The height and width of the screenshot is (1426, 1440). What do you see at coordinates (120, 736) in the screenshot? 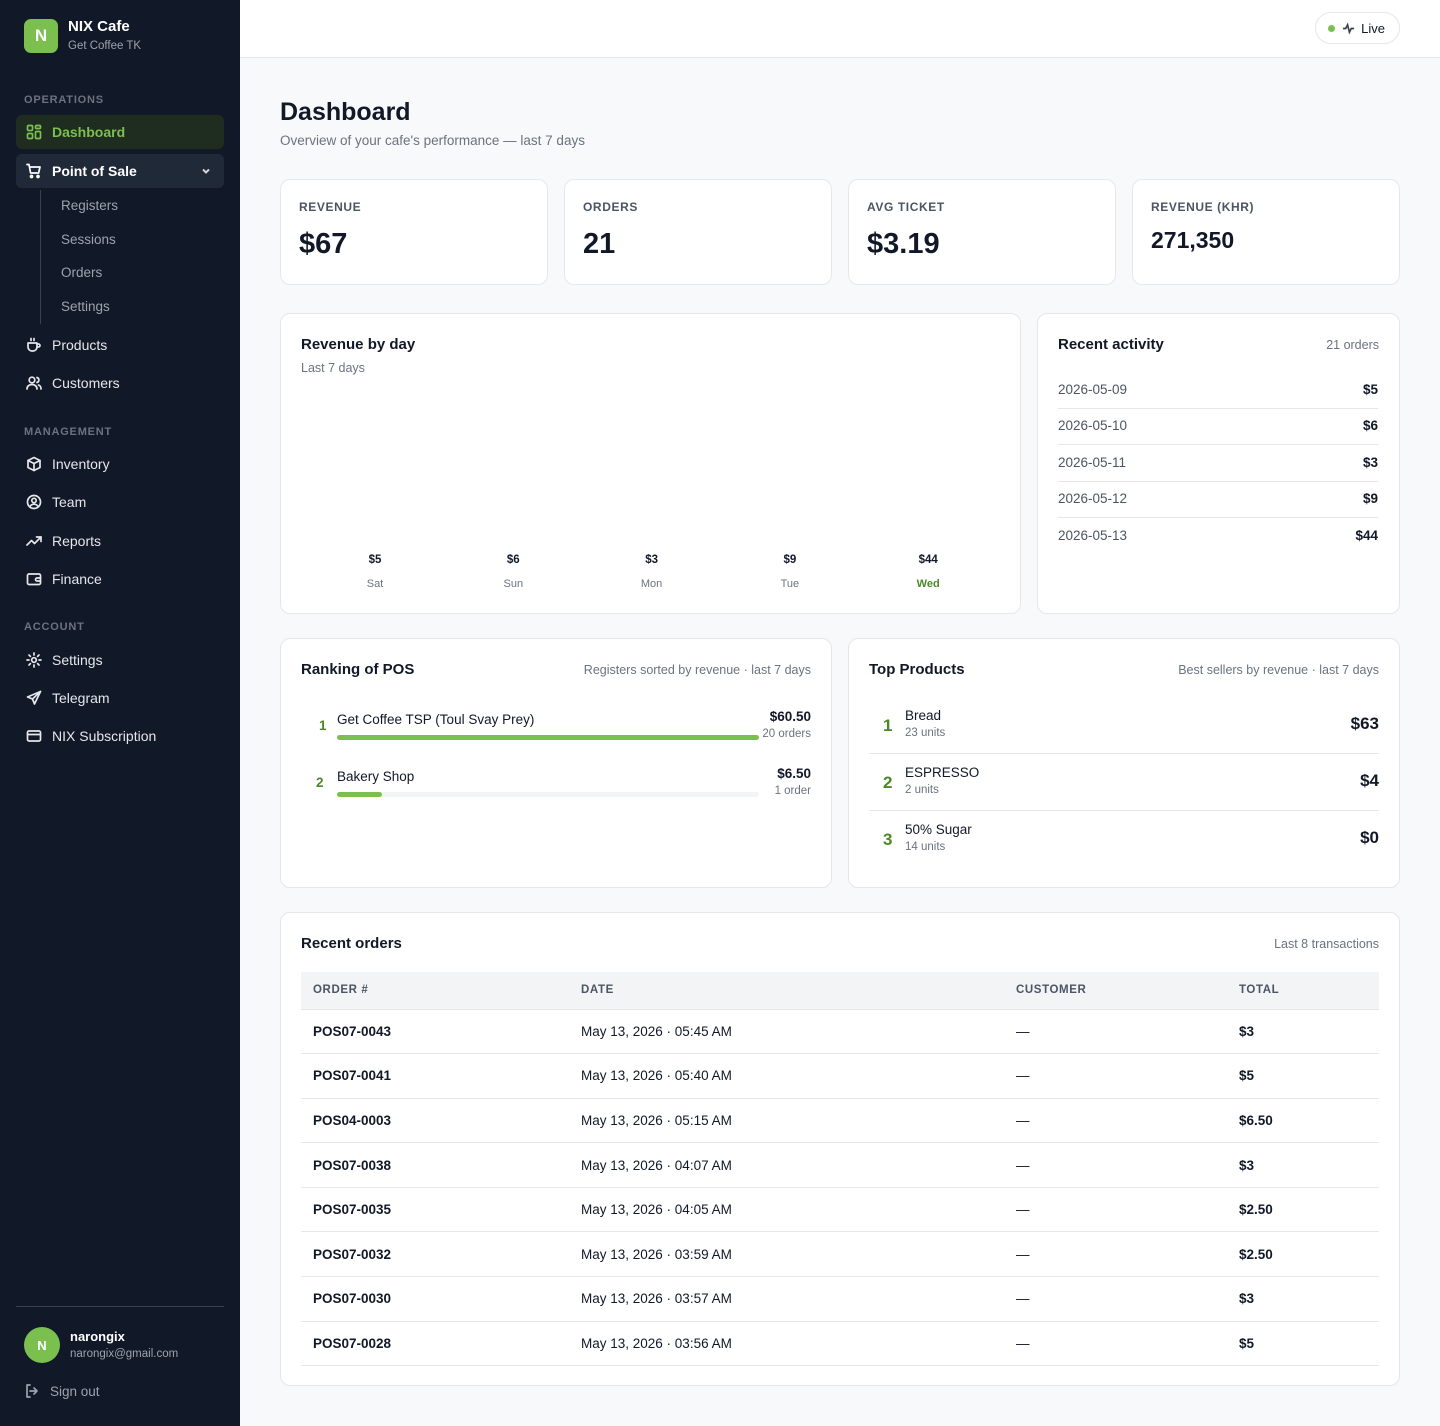
I see `sidebar-item-subscription: NIX Subscription` at bounding box center [120, 736].